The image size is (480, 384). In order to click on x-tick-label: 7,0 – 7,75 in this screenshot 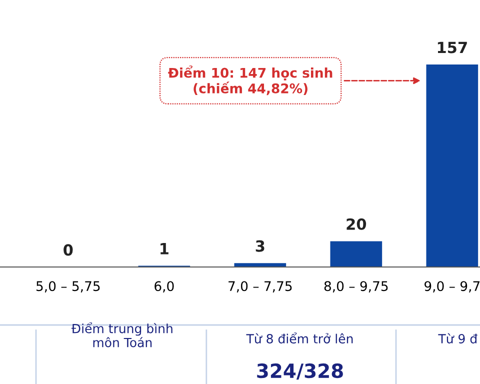, I will do `click(260, 286)`.